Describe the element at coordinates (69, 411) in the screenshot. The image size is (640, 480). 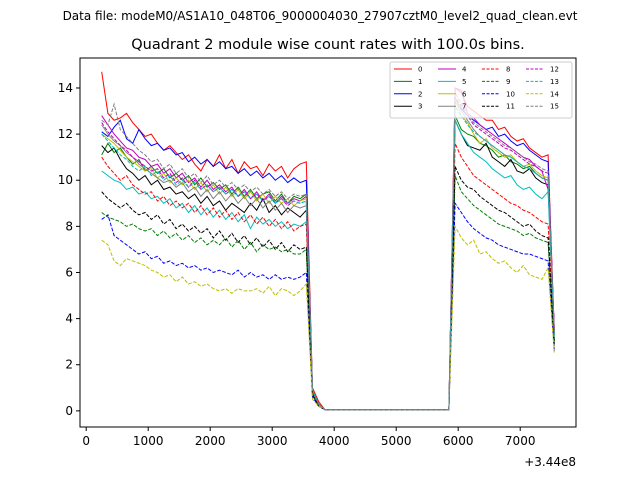
I see `y-tick-label: 0` at that location.